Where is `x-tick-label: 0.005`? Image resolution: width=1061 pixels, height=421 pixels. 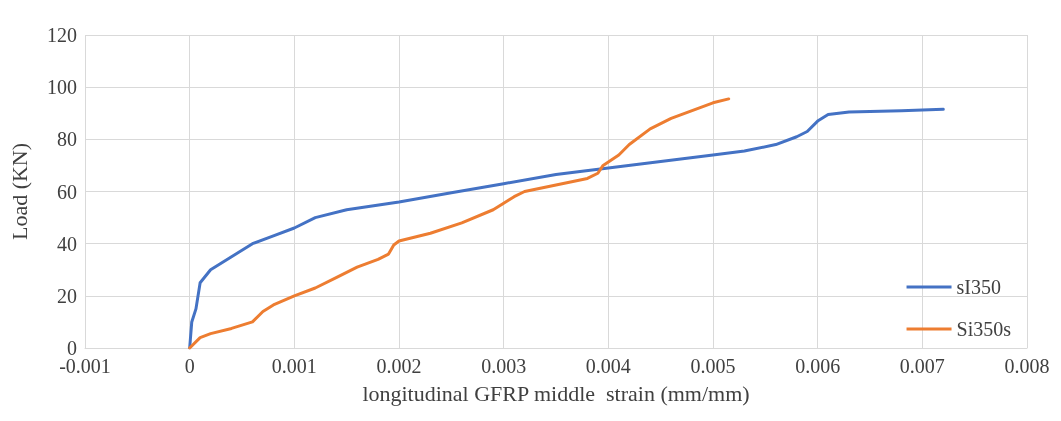 x-tick-label: 0.005 is located at coordinates (713, 366).